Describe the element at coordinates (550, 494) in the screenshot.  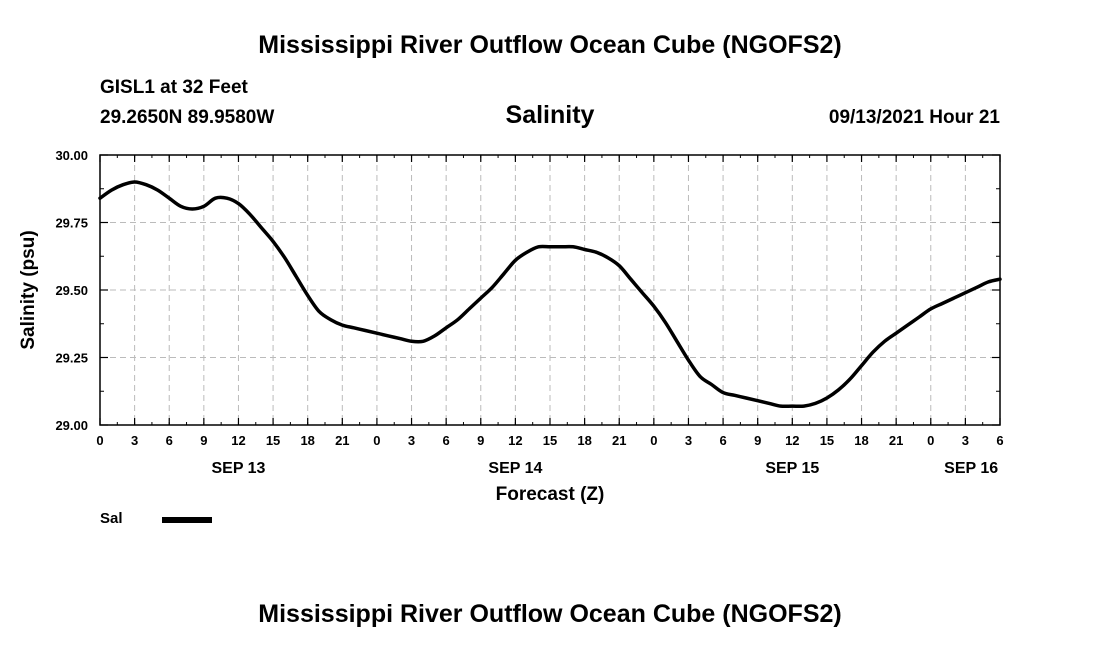
I see `x-axis-title: Forecast (Z)` at that location.